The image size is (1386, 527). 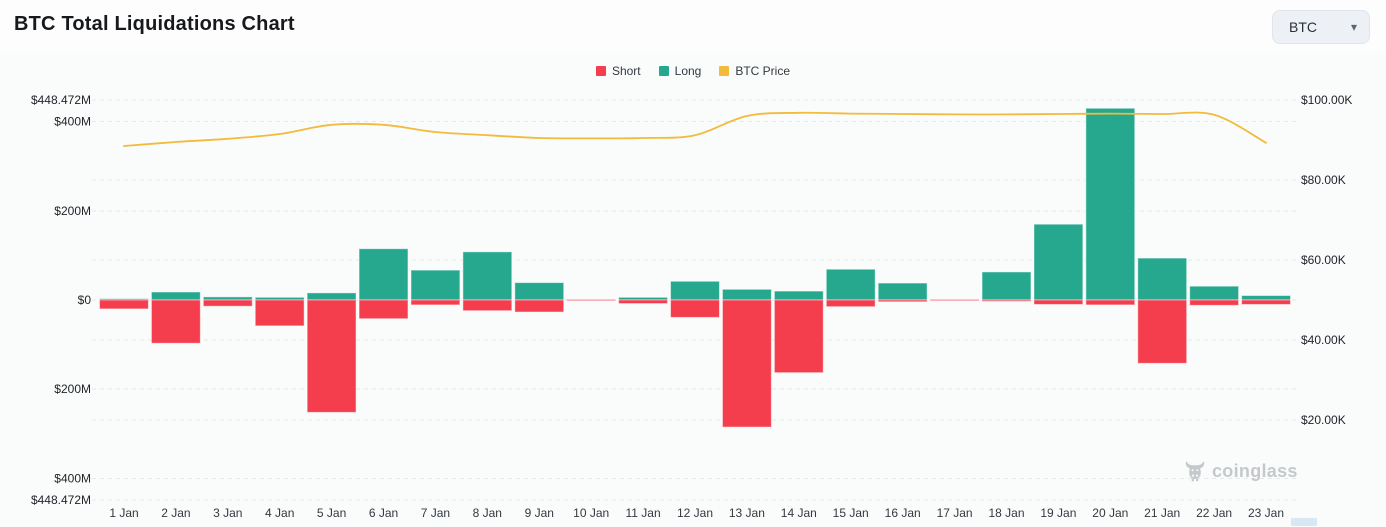 I want to click on right-axis-tick: $60.00K, so click(x=1323, y=260).